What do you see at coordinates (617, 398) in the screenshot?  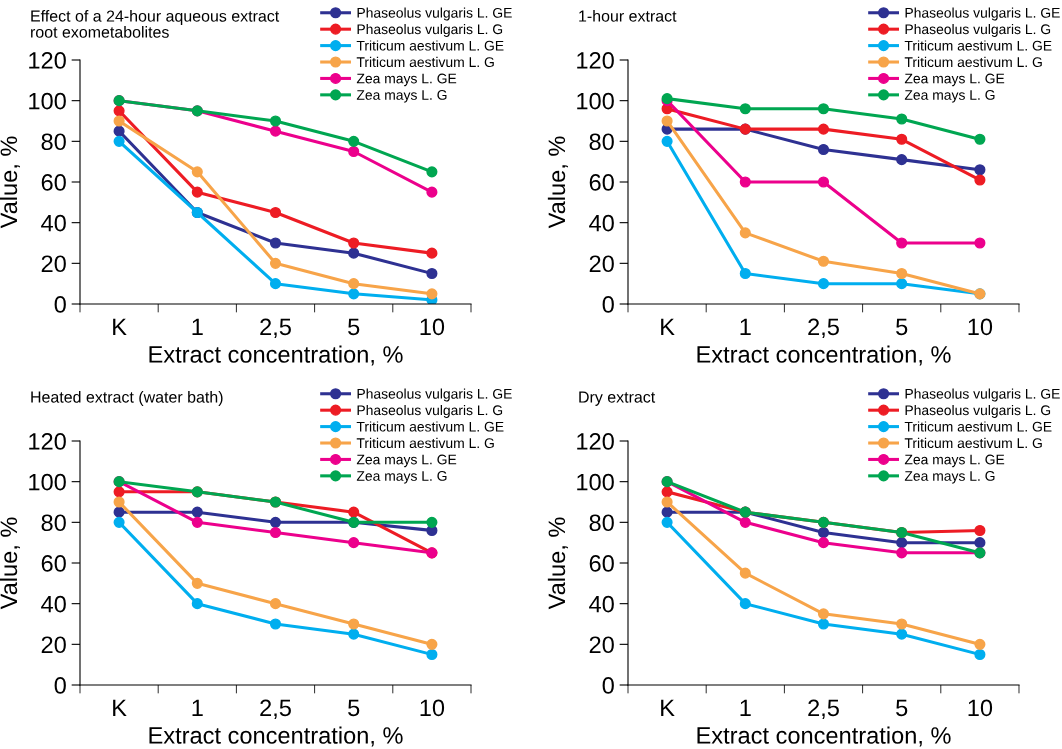 I see `chart-title: Dry extract` at bounding box center [617, 398].